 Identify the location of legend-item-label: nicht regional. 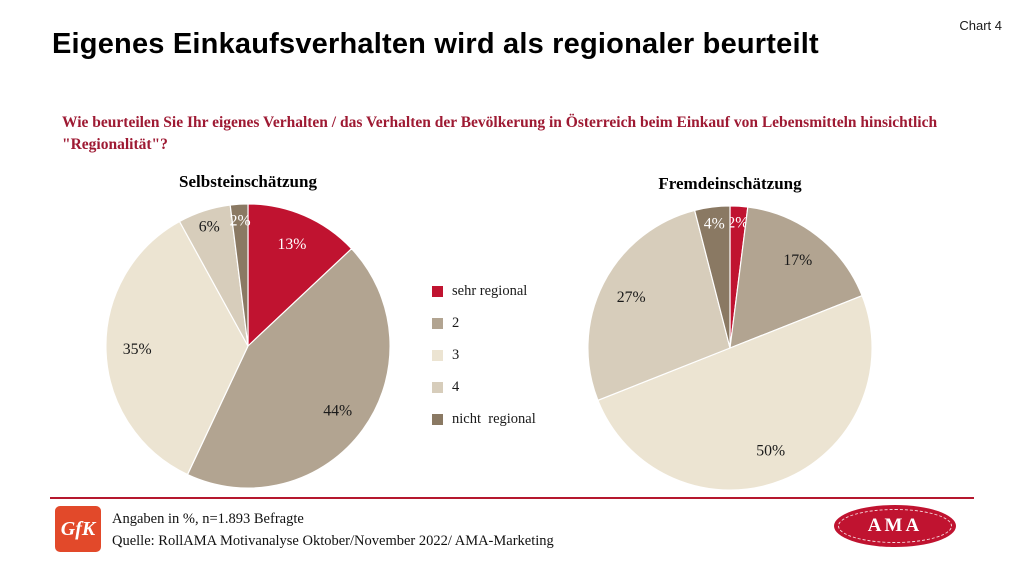
(494, 419).